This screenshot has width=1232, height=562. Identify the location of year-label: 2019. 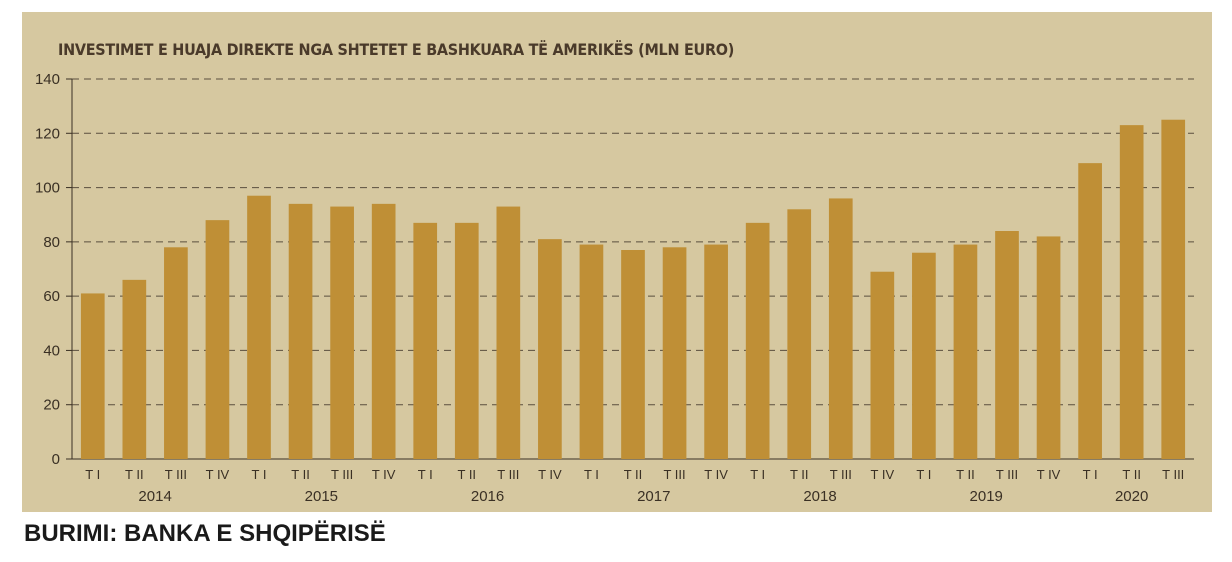
(986, 496).